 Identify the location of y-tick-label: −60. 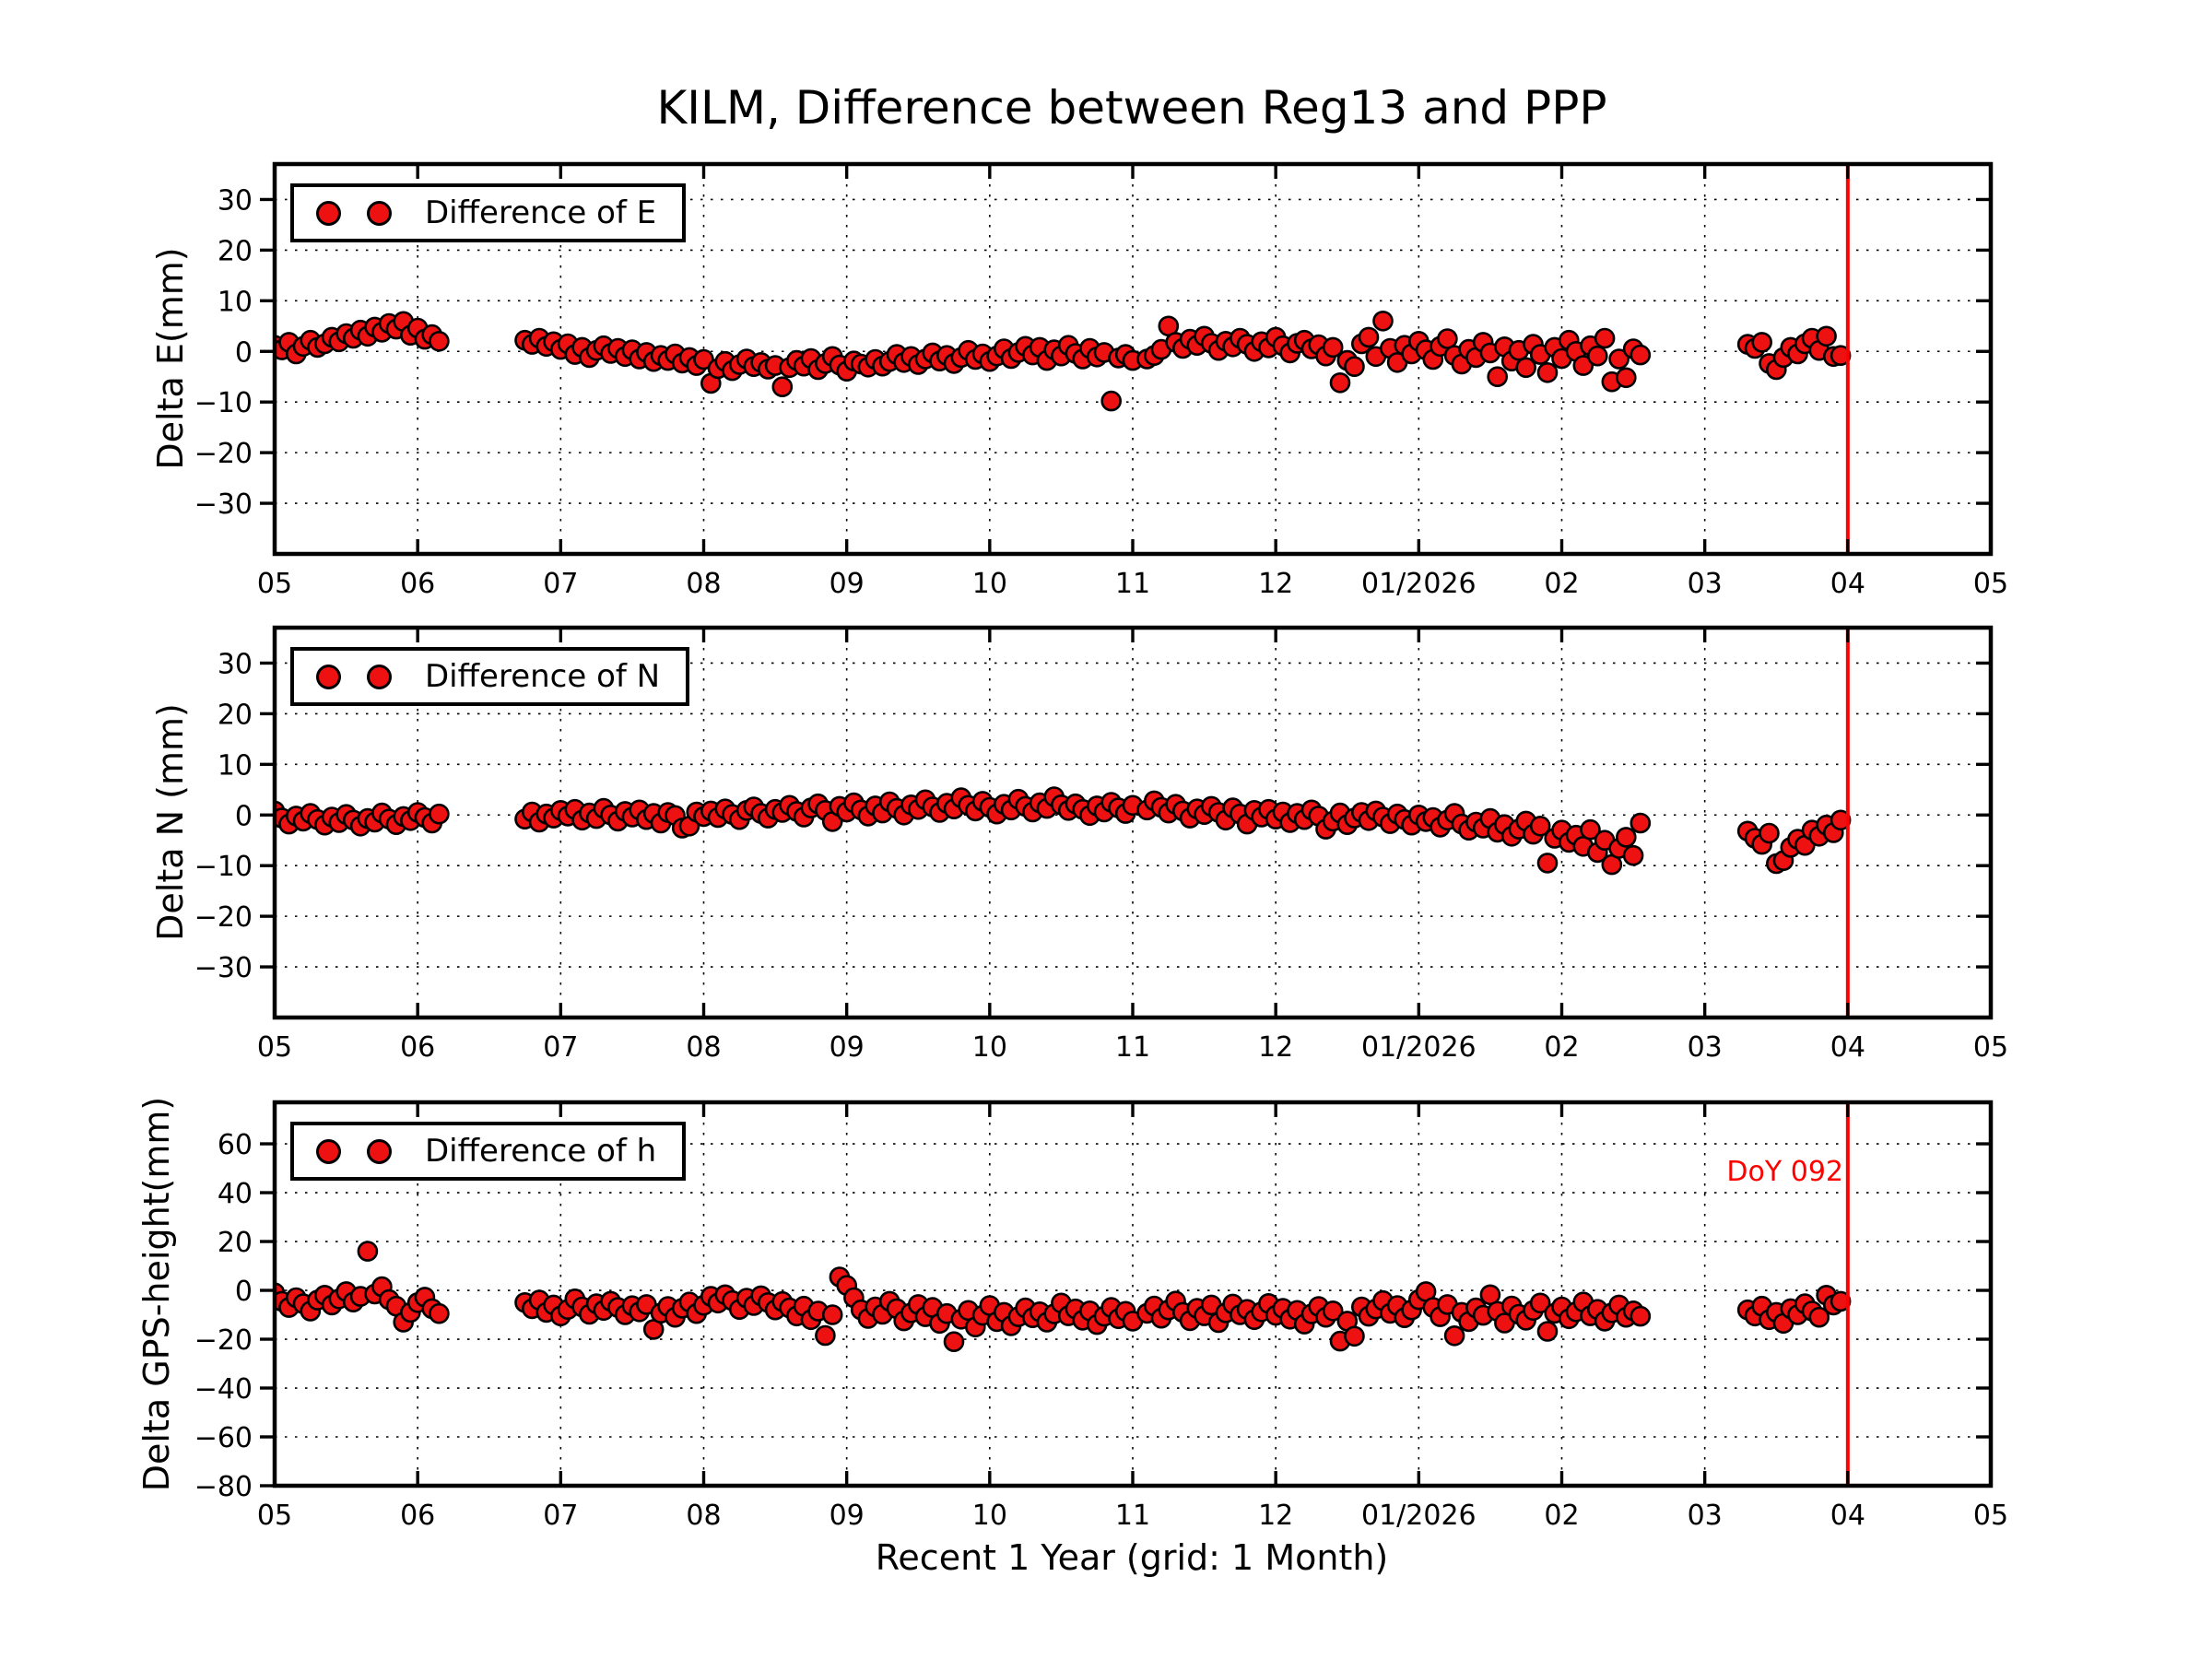
(223, 1438).